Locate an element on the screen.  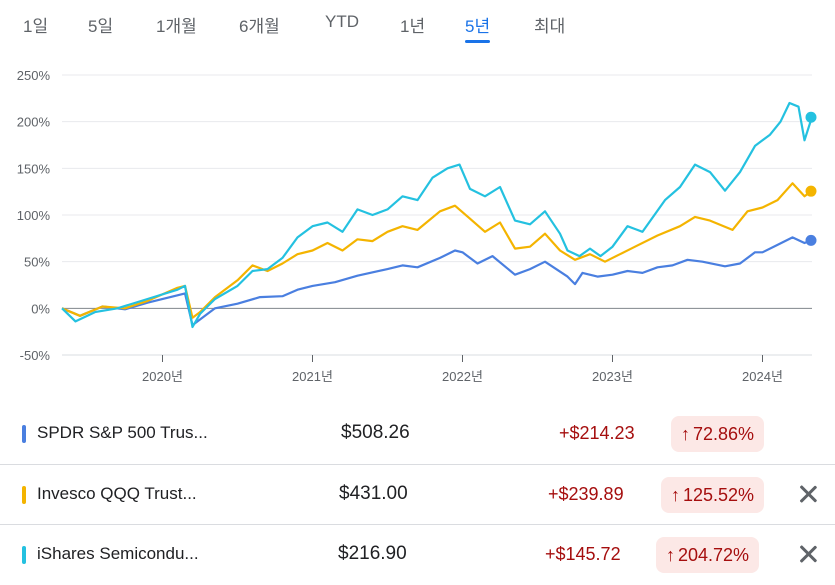
holding-pct-badge: ↑ 125.52% is located at coordinates (713, 495).